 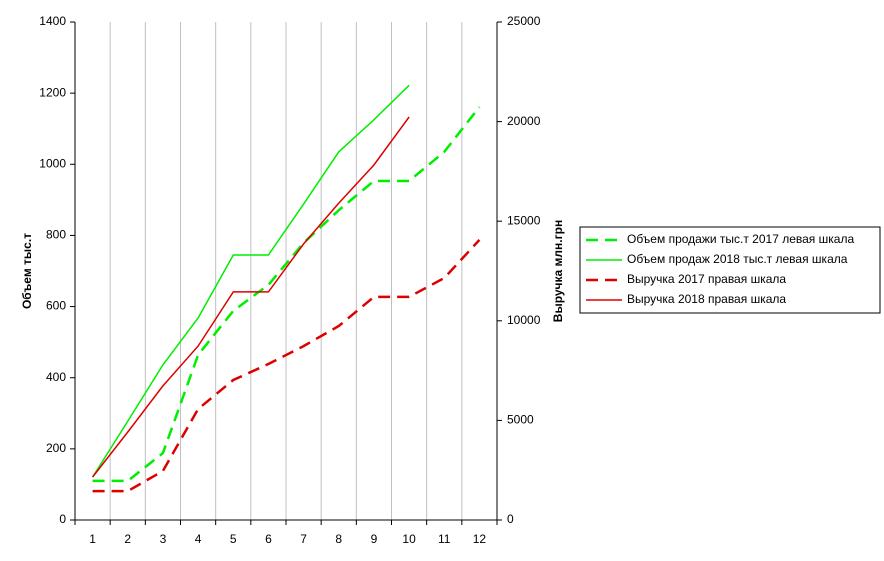 I want to click on y-tick-label: 800, so click(x=56, y=235).